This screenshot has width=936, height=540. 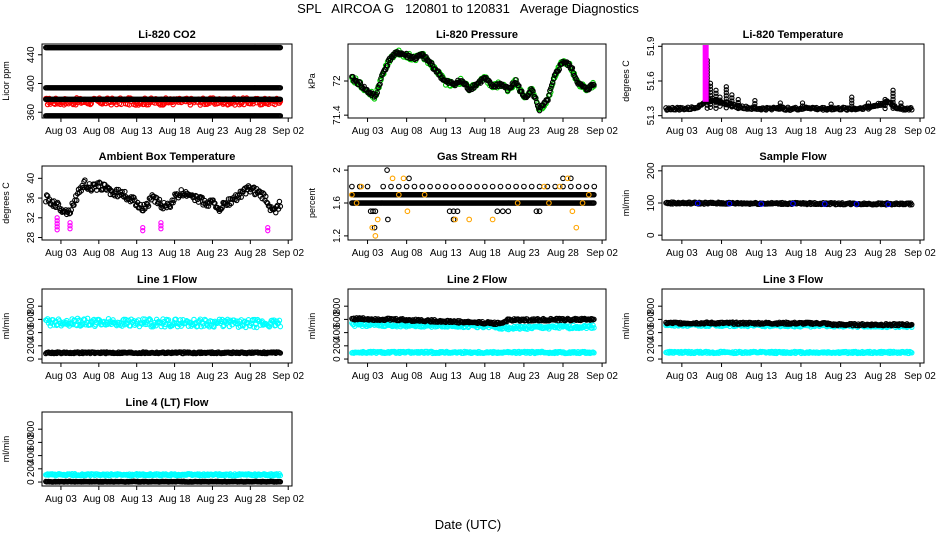 I want to click on series-rh-1.5, so click(x=455, y=211).